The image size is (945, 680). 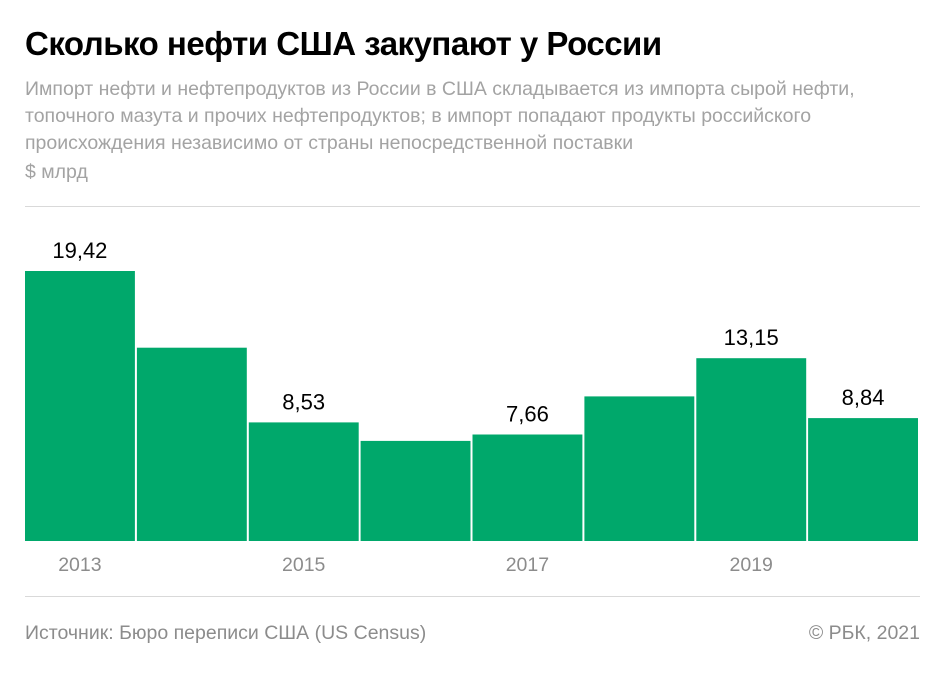 I want to click on value-label-2013: 19,42, so click(x=79, y=250).